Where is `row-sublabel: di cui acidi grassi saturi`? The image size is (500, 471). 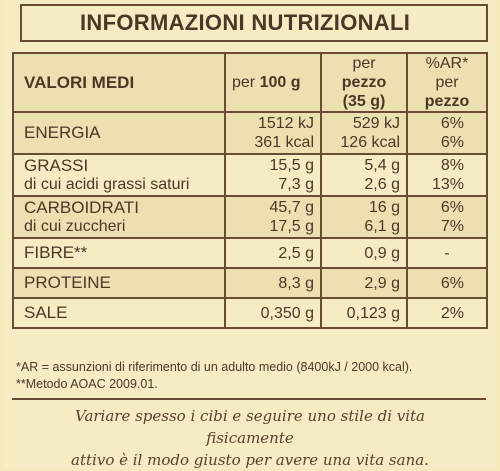
row-sublabel: di cui acidi grassi saturi is located at coordinates (107, 184).